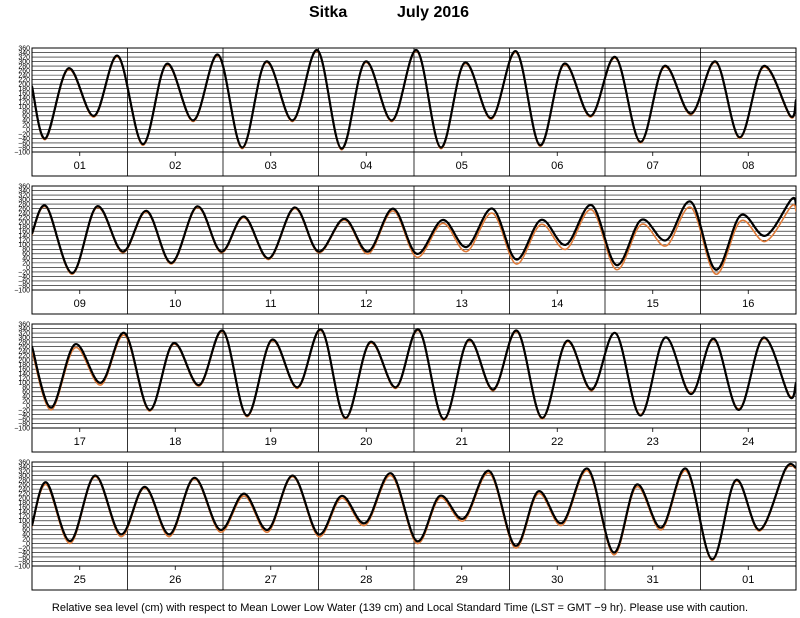 Image resolution: width=800 pixels, height=618 pixels. Describe the element at coordinates (271, 580) in the screenshot. I see `day-label: 27` at that location.